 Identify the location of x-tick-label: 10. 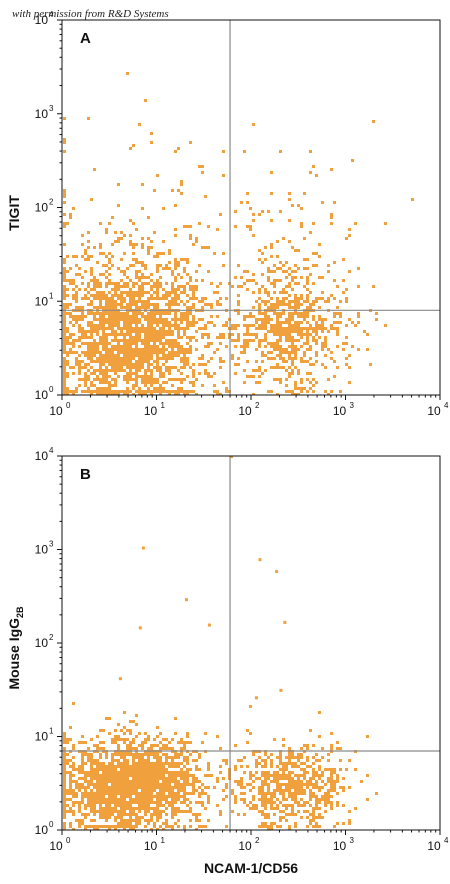
(151, 411).